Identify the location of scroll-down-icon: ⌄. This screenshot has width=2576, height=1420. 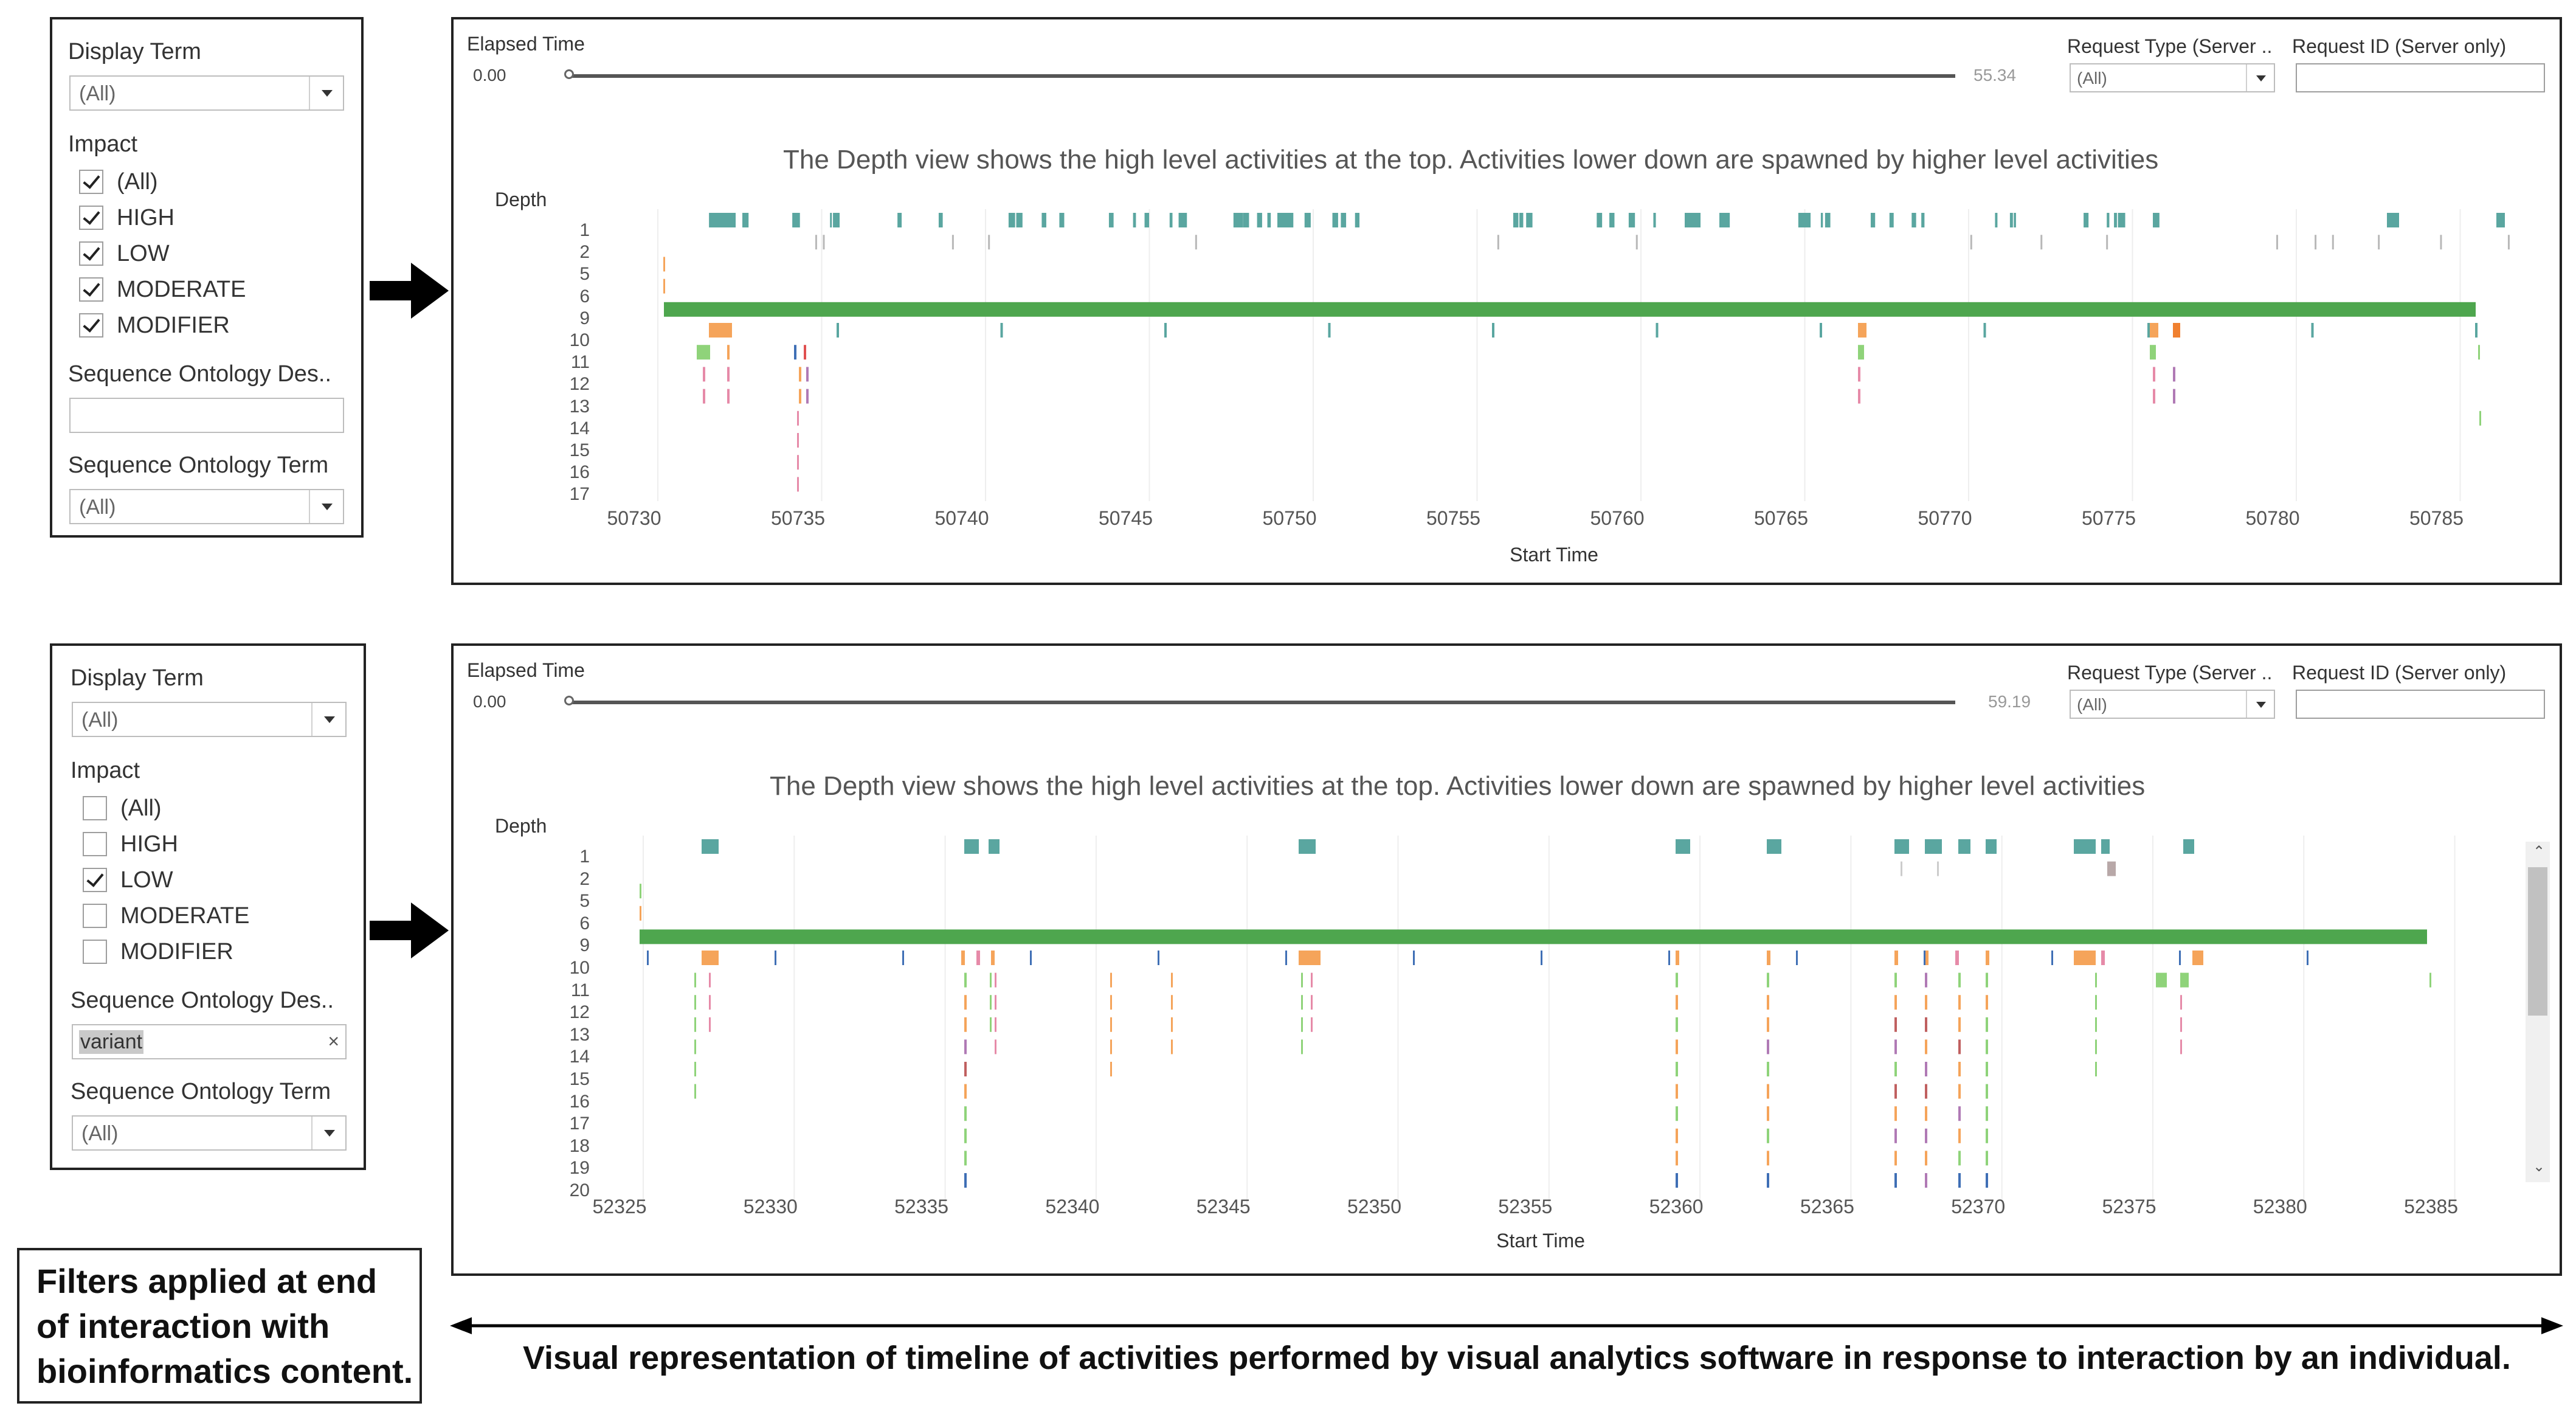
(2540, 1167).